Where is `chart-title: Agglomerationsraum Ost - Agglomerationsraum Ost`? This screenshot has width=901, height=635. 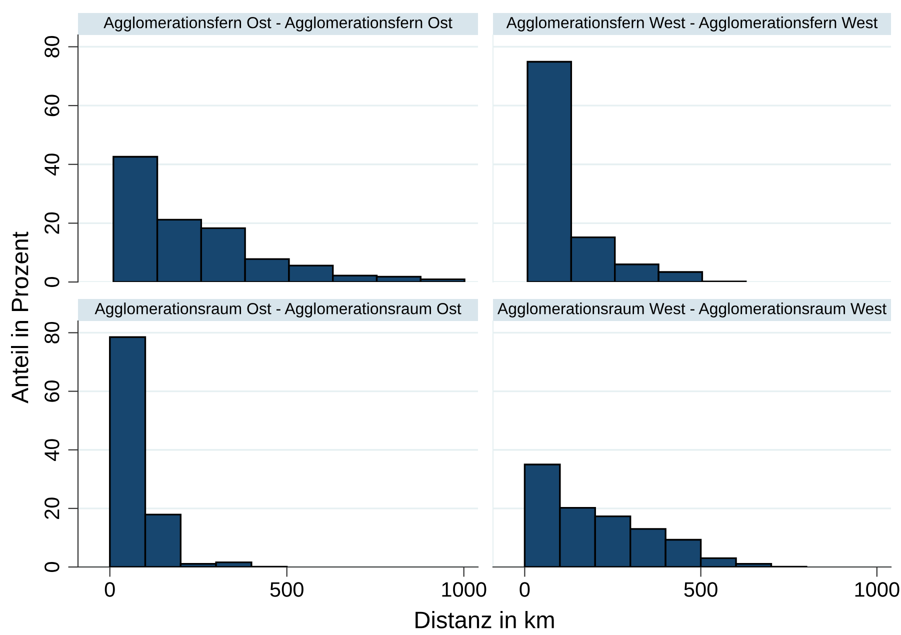
chart-title: Agglomerationsraum Ost - Agglomerationsraum Ost is located at coordinates (278, 310).